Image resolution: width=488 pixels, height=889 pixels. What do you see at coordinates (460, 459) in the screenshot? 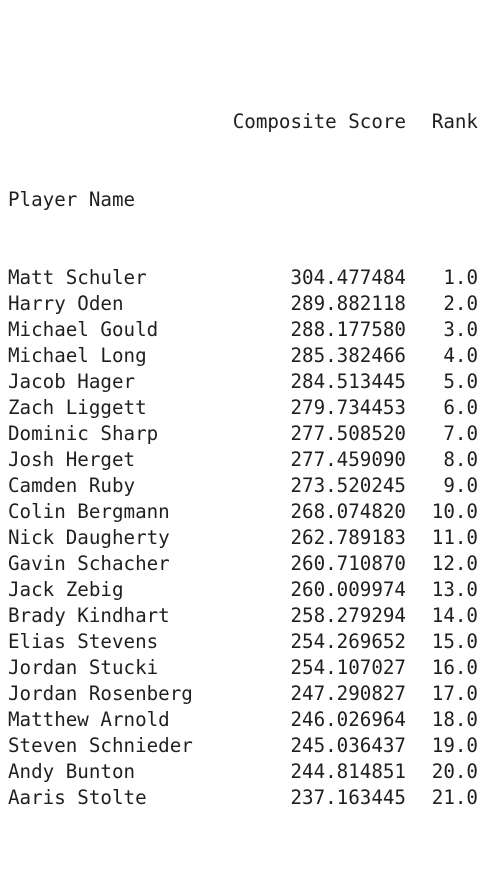
I see `rank-cell: 8.0` at bounding box center [460, 459].